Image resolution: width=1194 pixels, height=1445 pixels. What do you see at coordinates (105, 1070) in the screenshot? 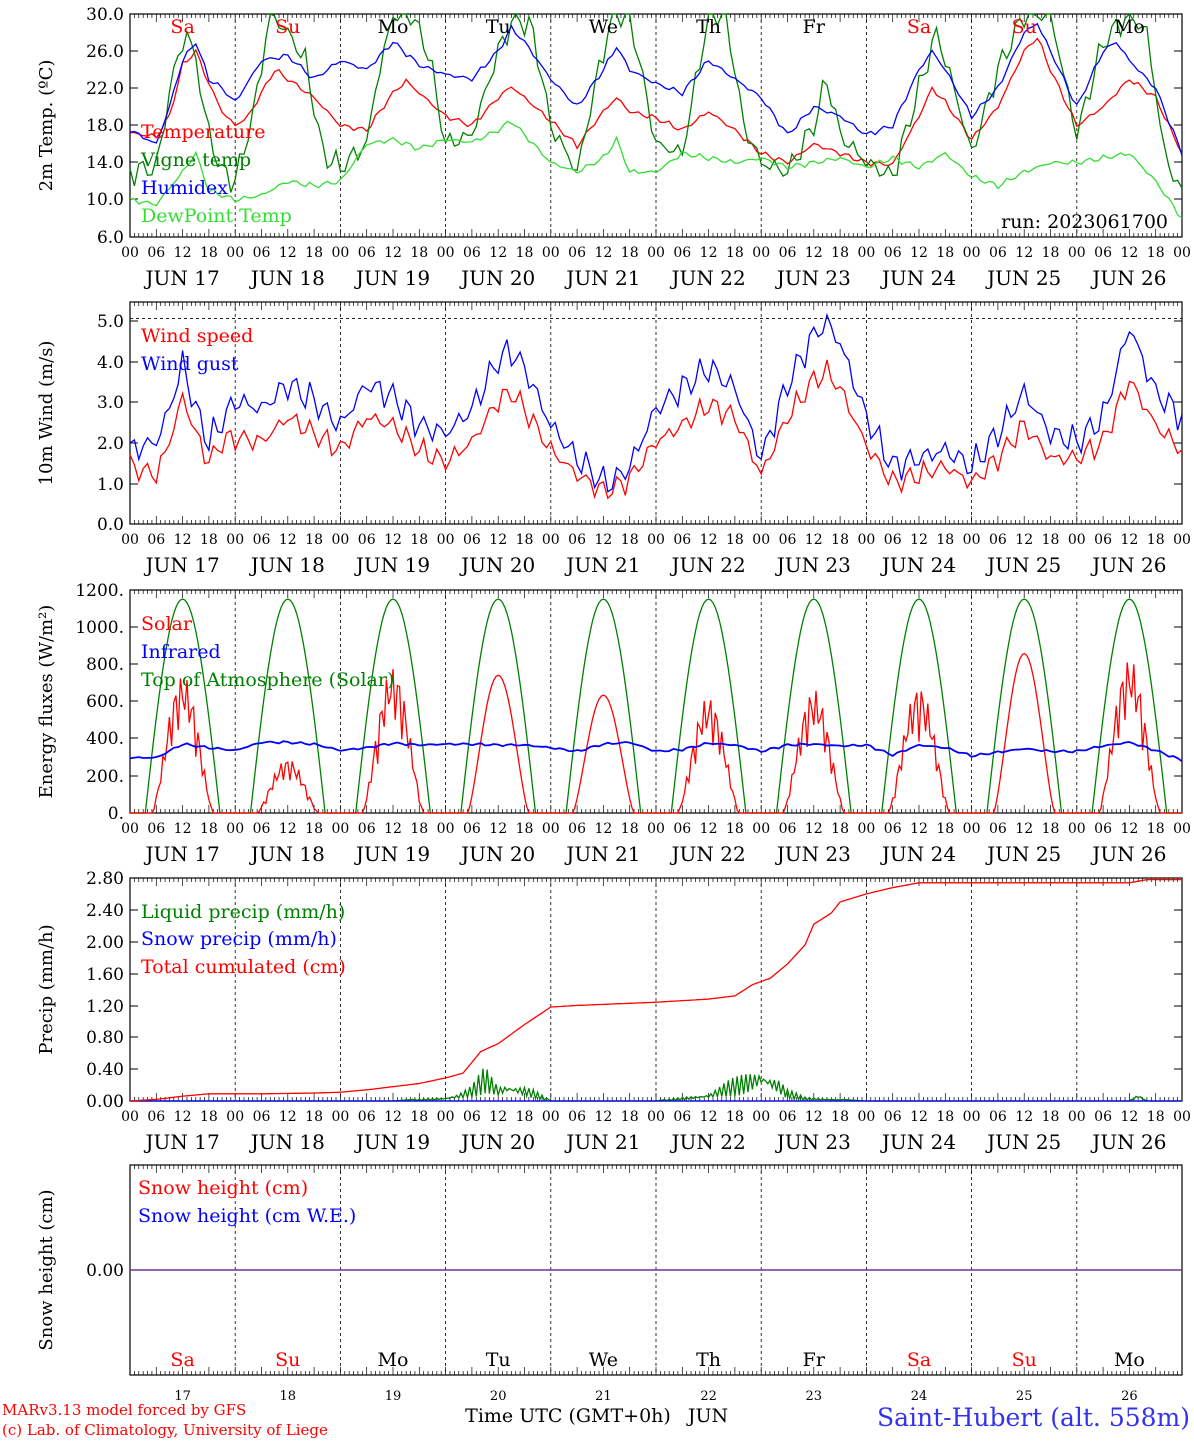
I see `y-tick-label: 0.40` at bounding box center [105, 1070].